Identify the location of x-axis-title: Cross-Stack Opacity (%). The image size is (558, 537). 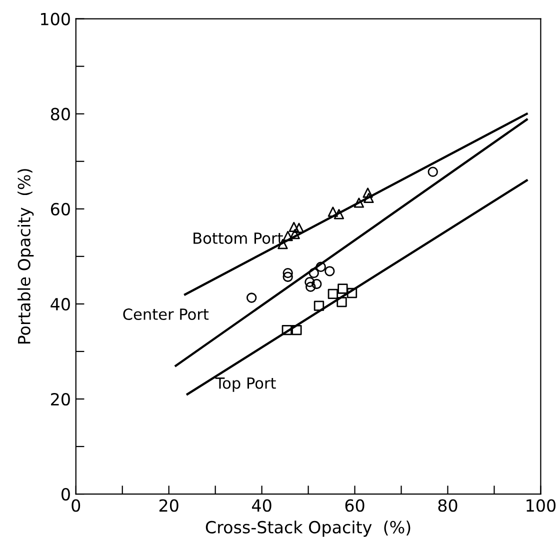
(308, 528).